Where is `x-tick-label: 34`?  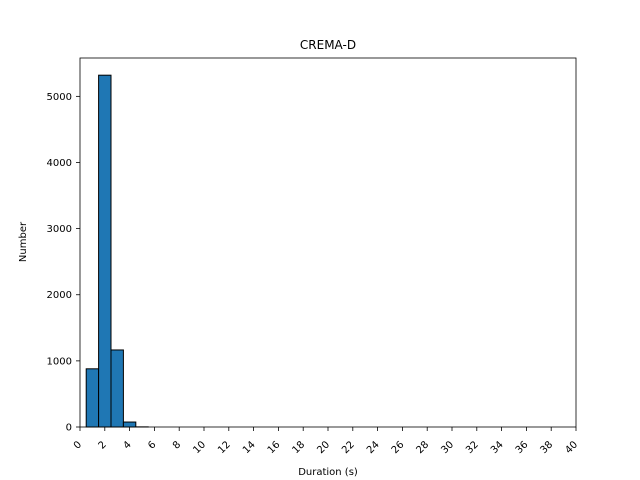 x-tick-label: 34 is located at coordinates (497, 447).